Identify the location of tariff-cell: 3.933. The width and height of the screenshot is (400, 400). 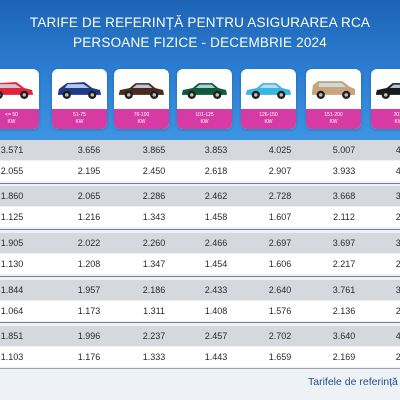
(344, 171).